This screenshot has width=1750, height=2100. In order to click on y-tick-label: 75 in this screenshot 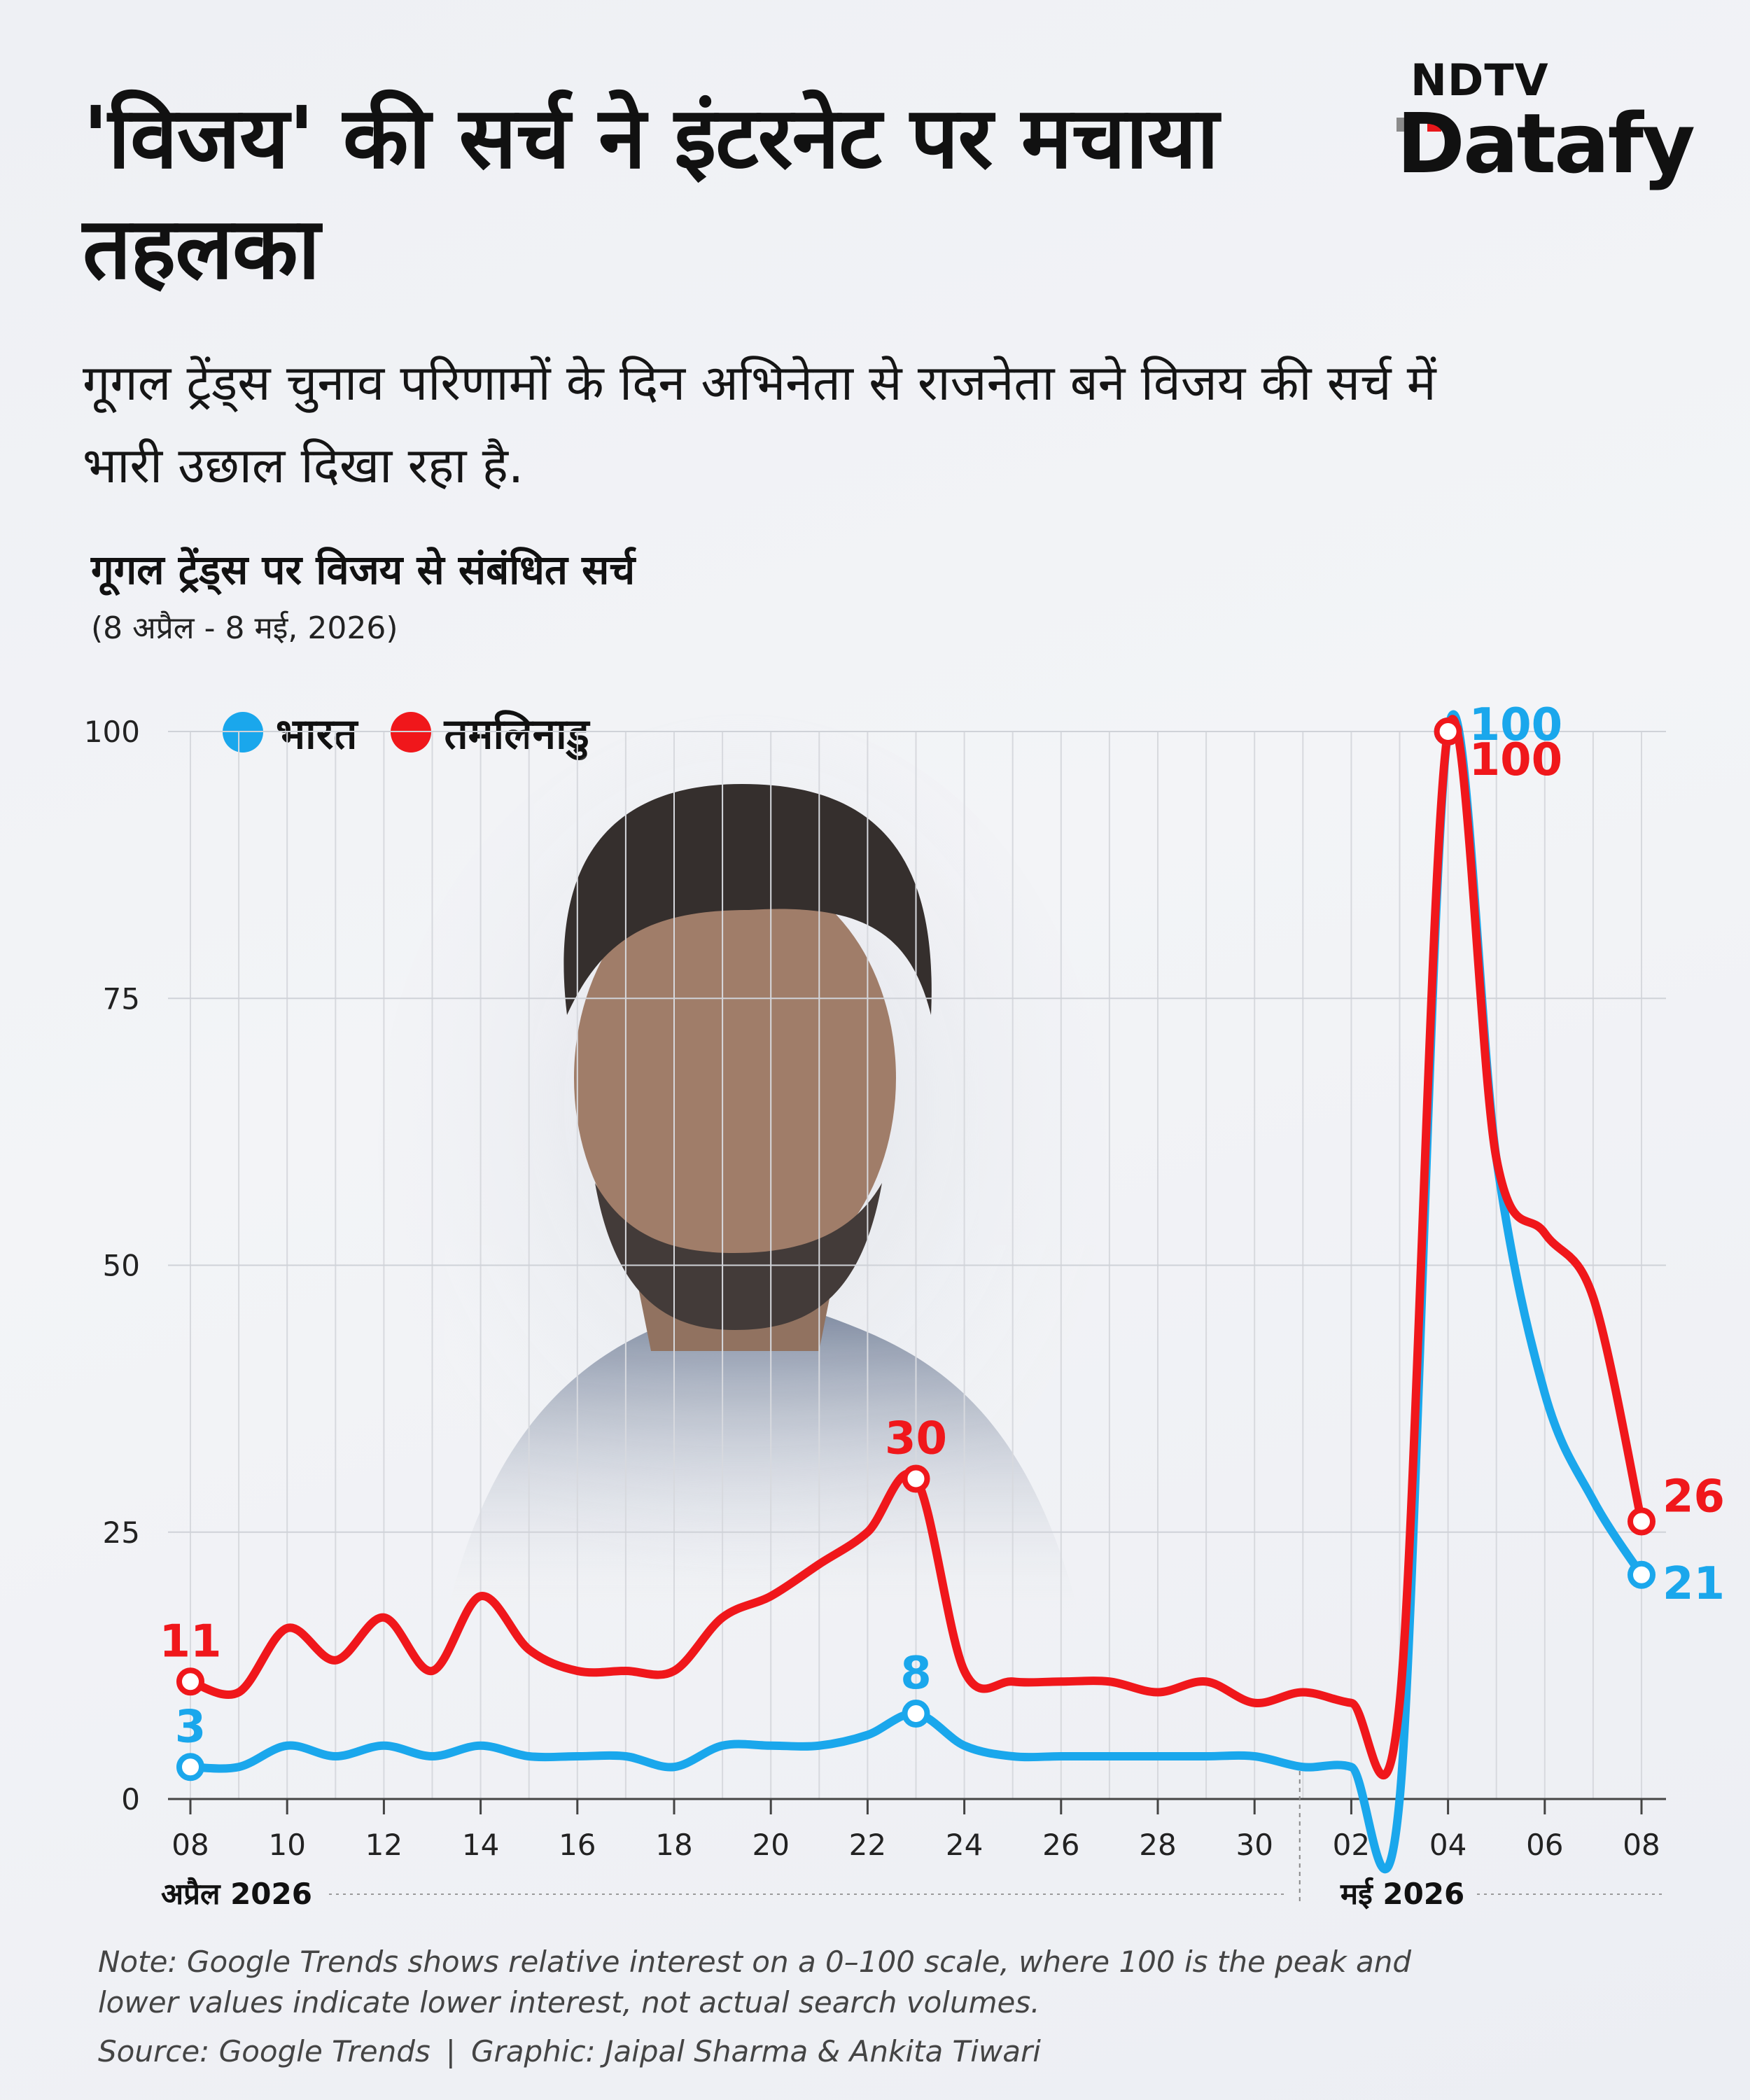, I will do `click(121, 998)`.